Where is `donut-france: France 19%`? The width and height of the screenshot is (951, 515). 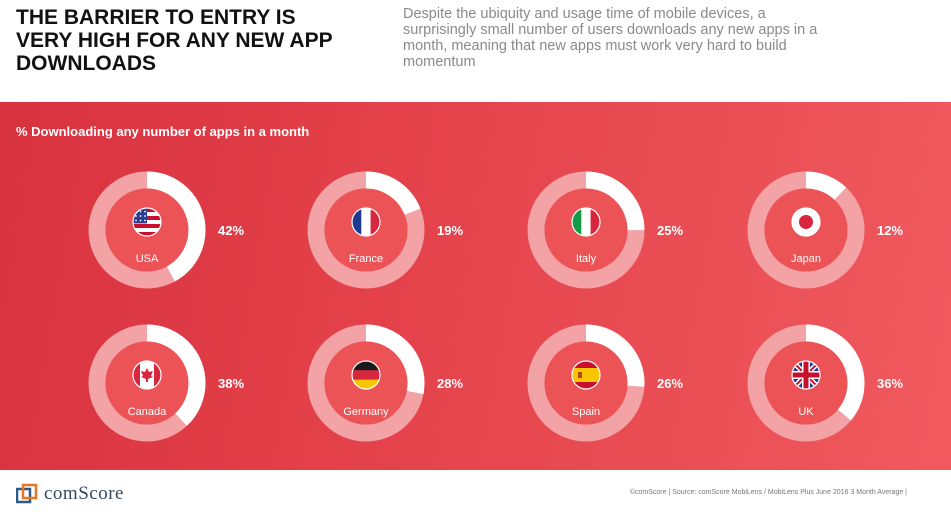
donut-france: France 19% is located at coordinates (385, 230).